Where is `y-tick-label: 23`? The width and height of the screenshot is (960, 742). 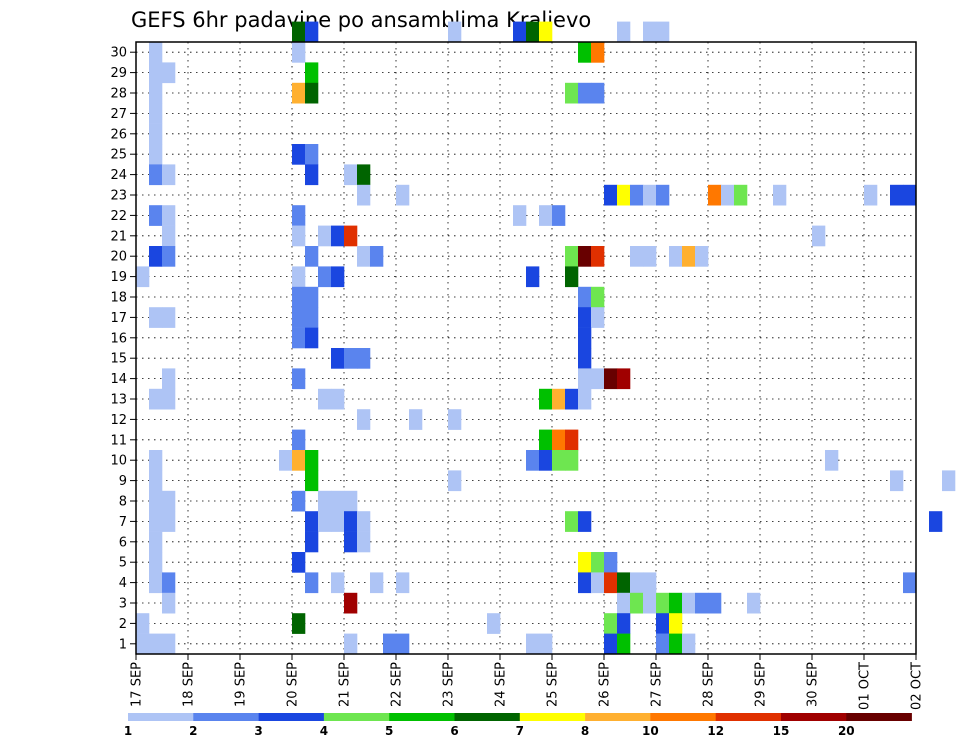 y-tick-label: 23 is located at coordinates (118, 196).